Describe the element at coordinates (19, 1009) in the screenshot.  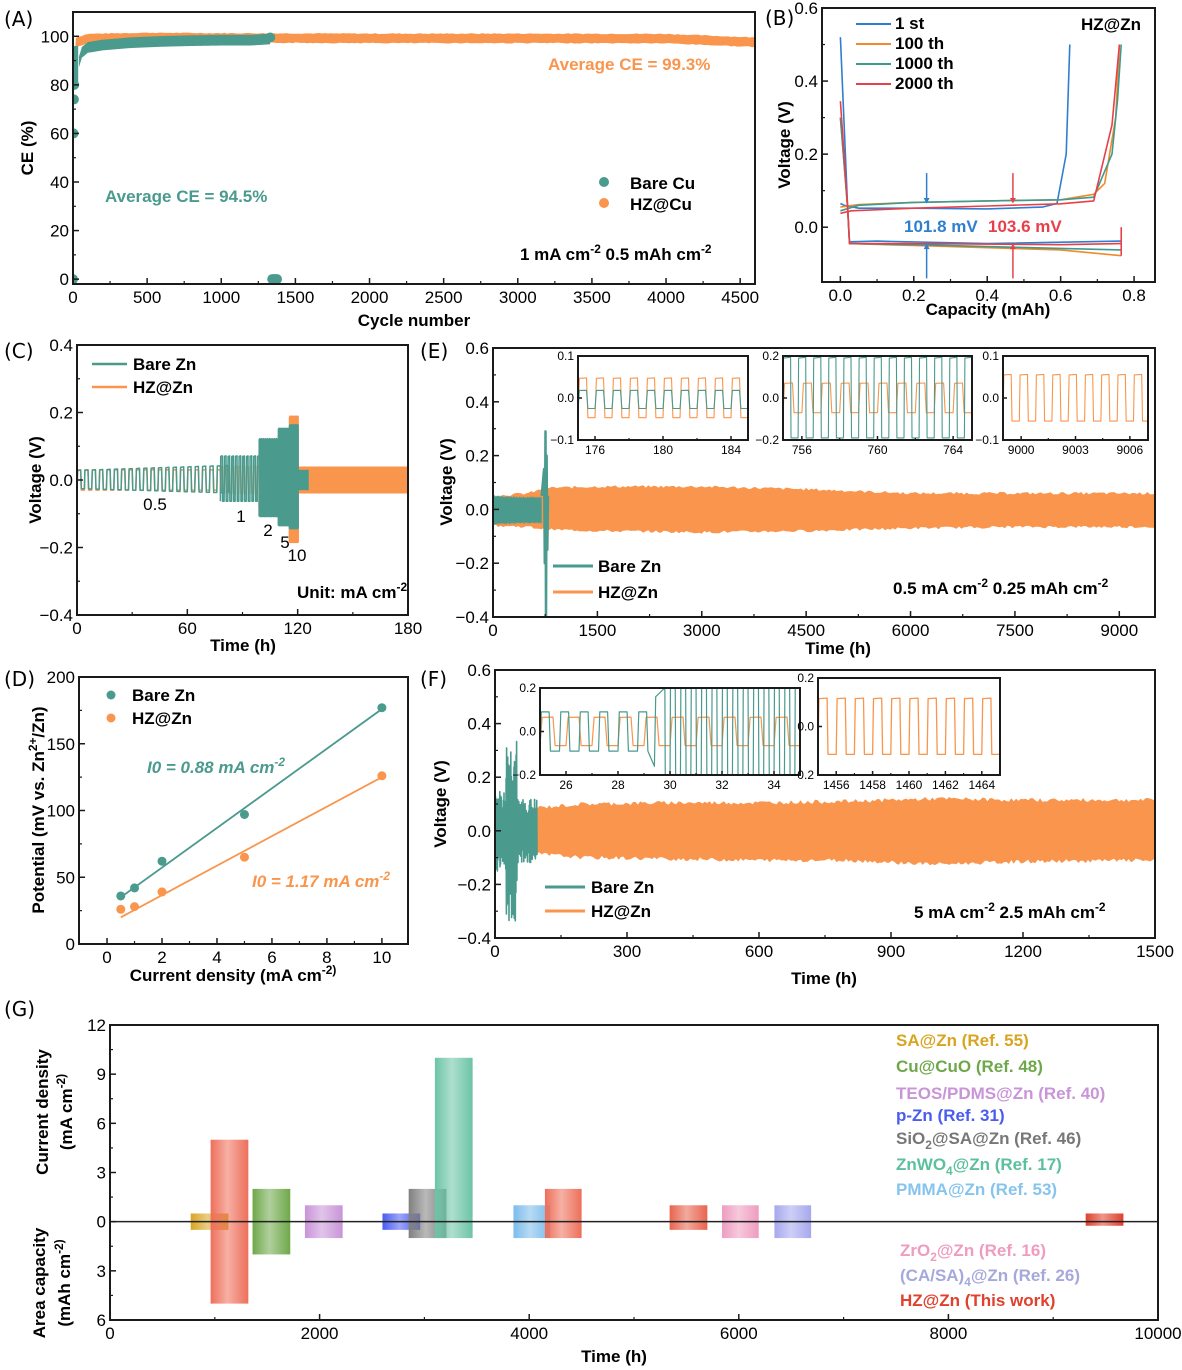
I see `panel-label-G: (G)` at that location.